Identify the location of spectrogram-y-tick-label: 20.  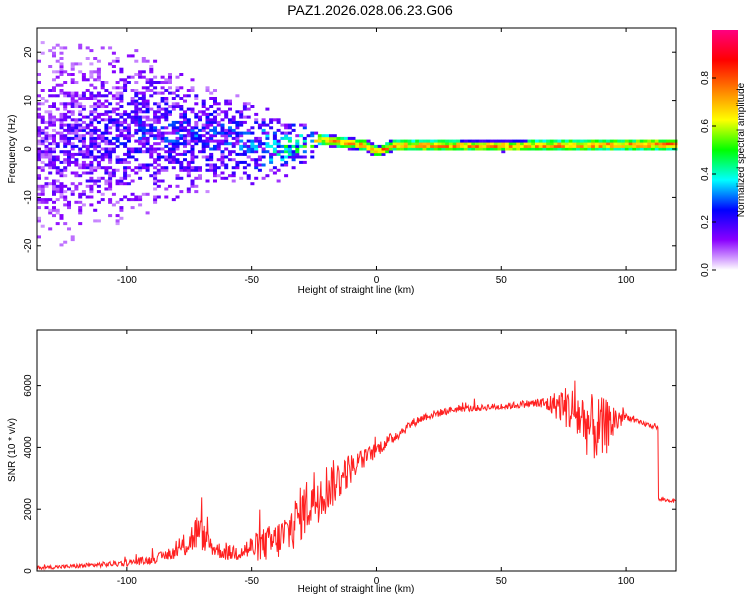
(28, 52).